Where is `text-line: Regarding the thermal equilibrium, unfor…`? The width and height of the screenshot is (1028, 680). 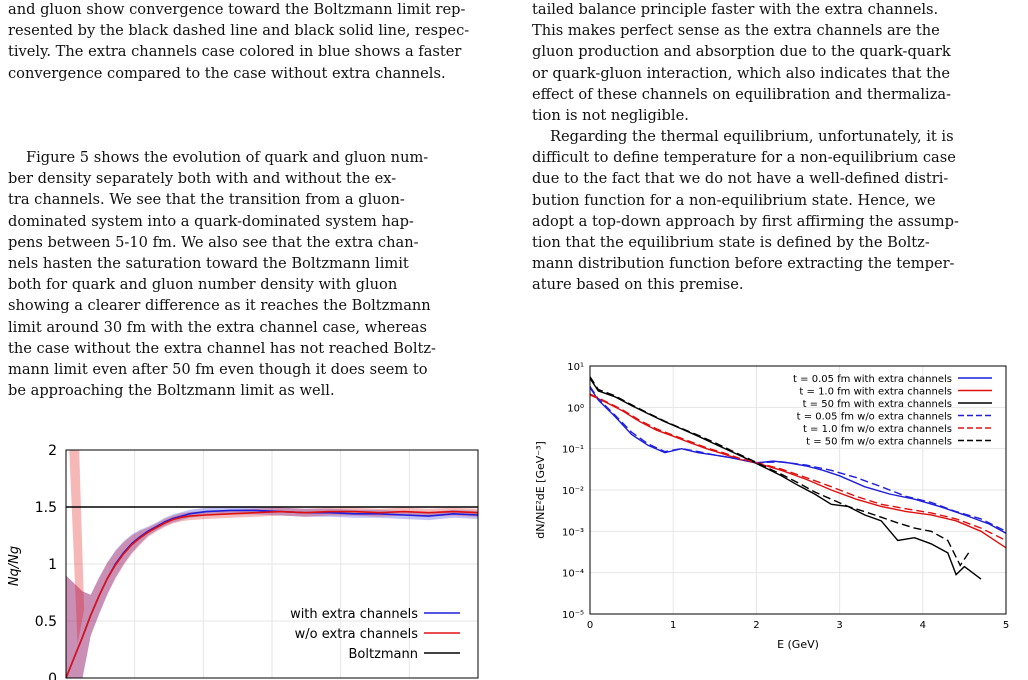 text-line: Regarding the thermal equilibrium, unfor… is located at coordinates (752, 136).